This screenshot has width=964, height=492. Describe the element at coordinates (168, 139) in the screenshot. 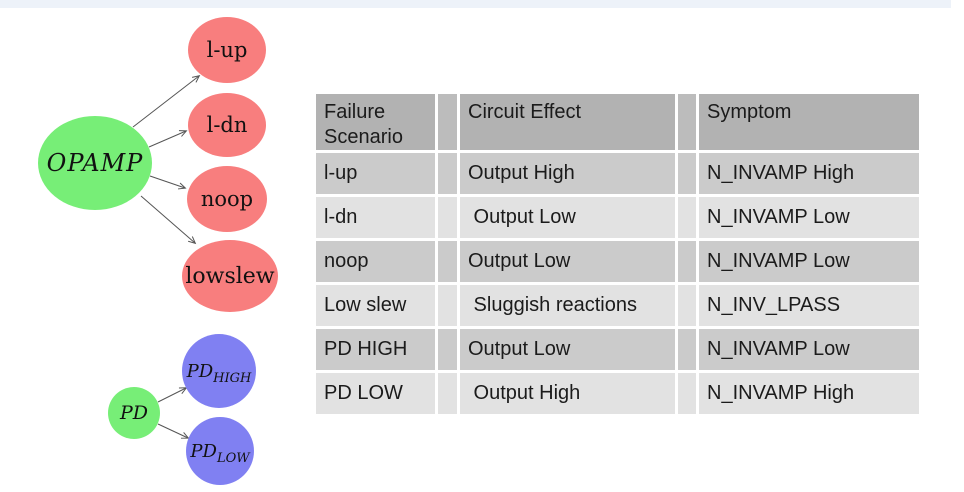

I see `edge-opamp-ldn` at that location.